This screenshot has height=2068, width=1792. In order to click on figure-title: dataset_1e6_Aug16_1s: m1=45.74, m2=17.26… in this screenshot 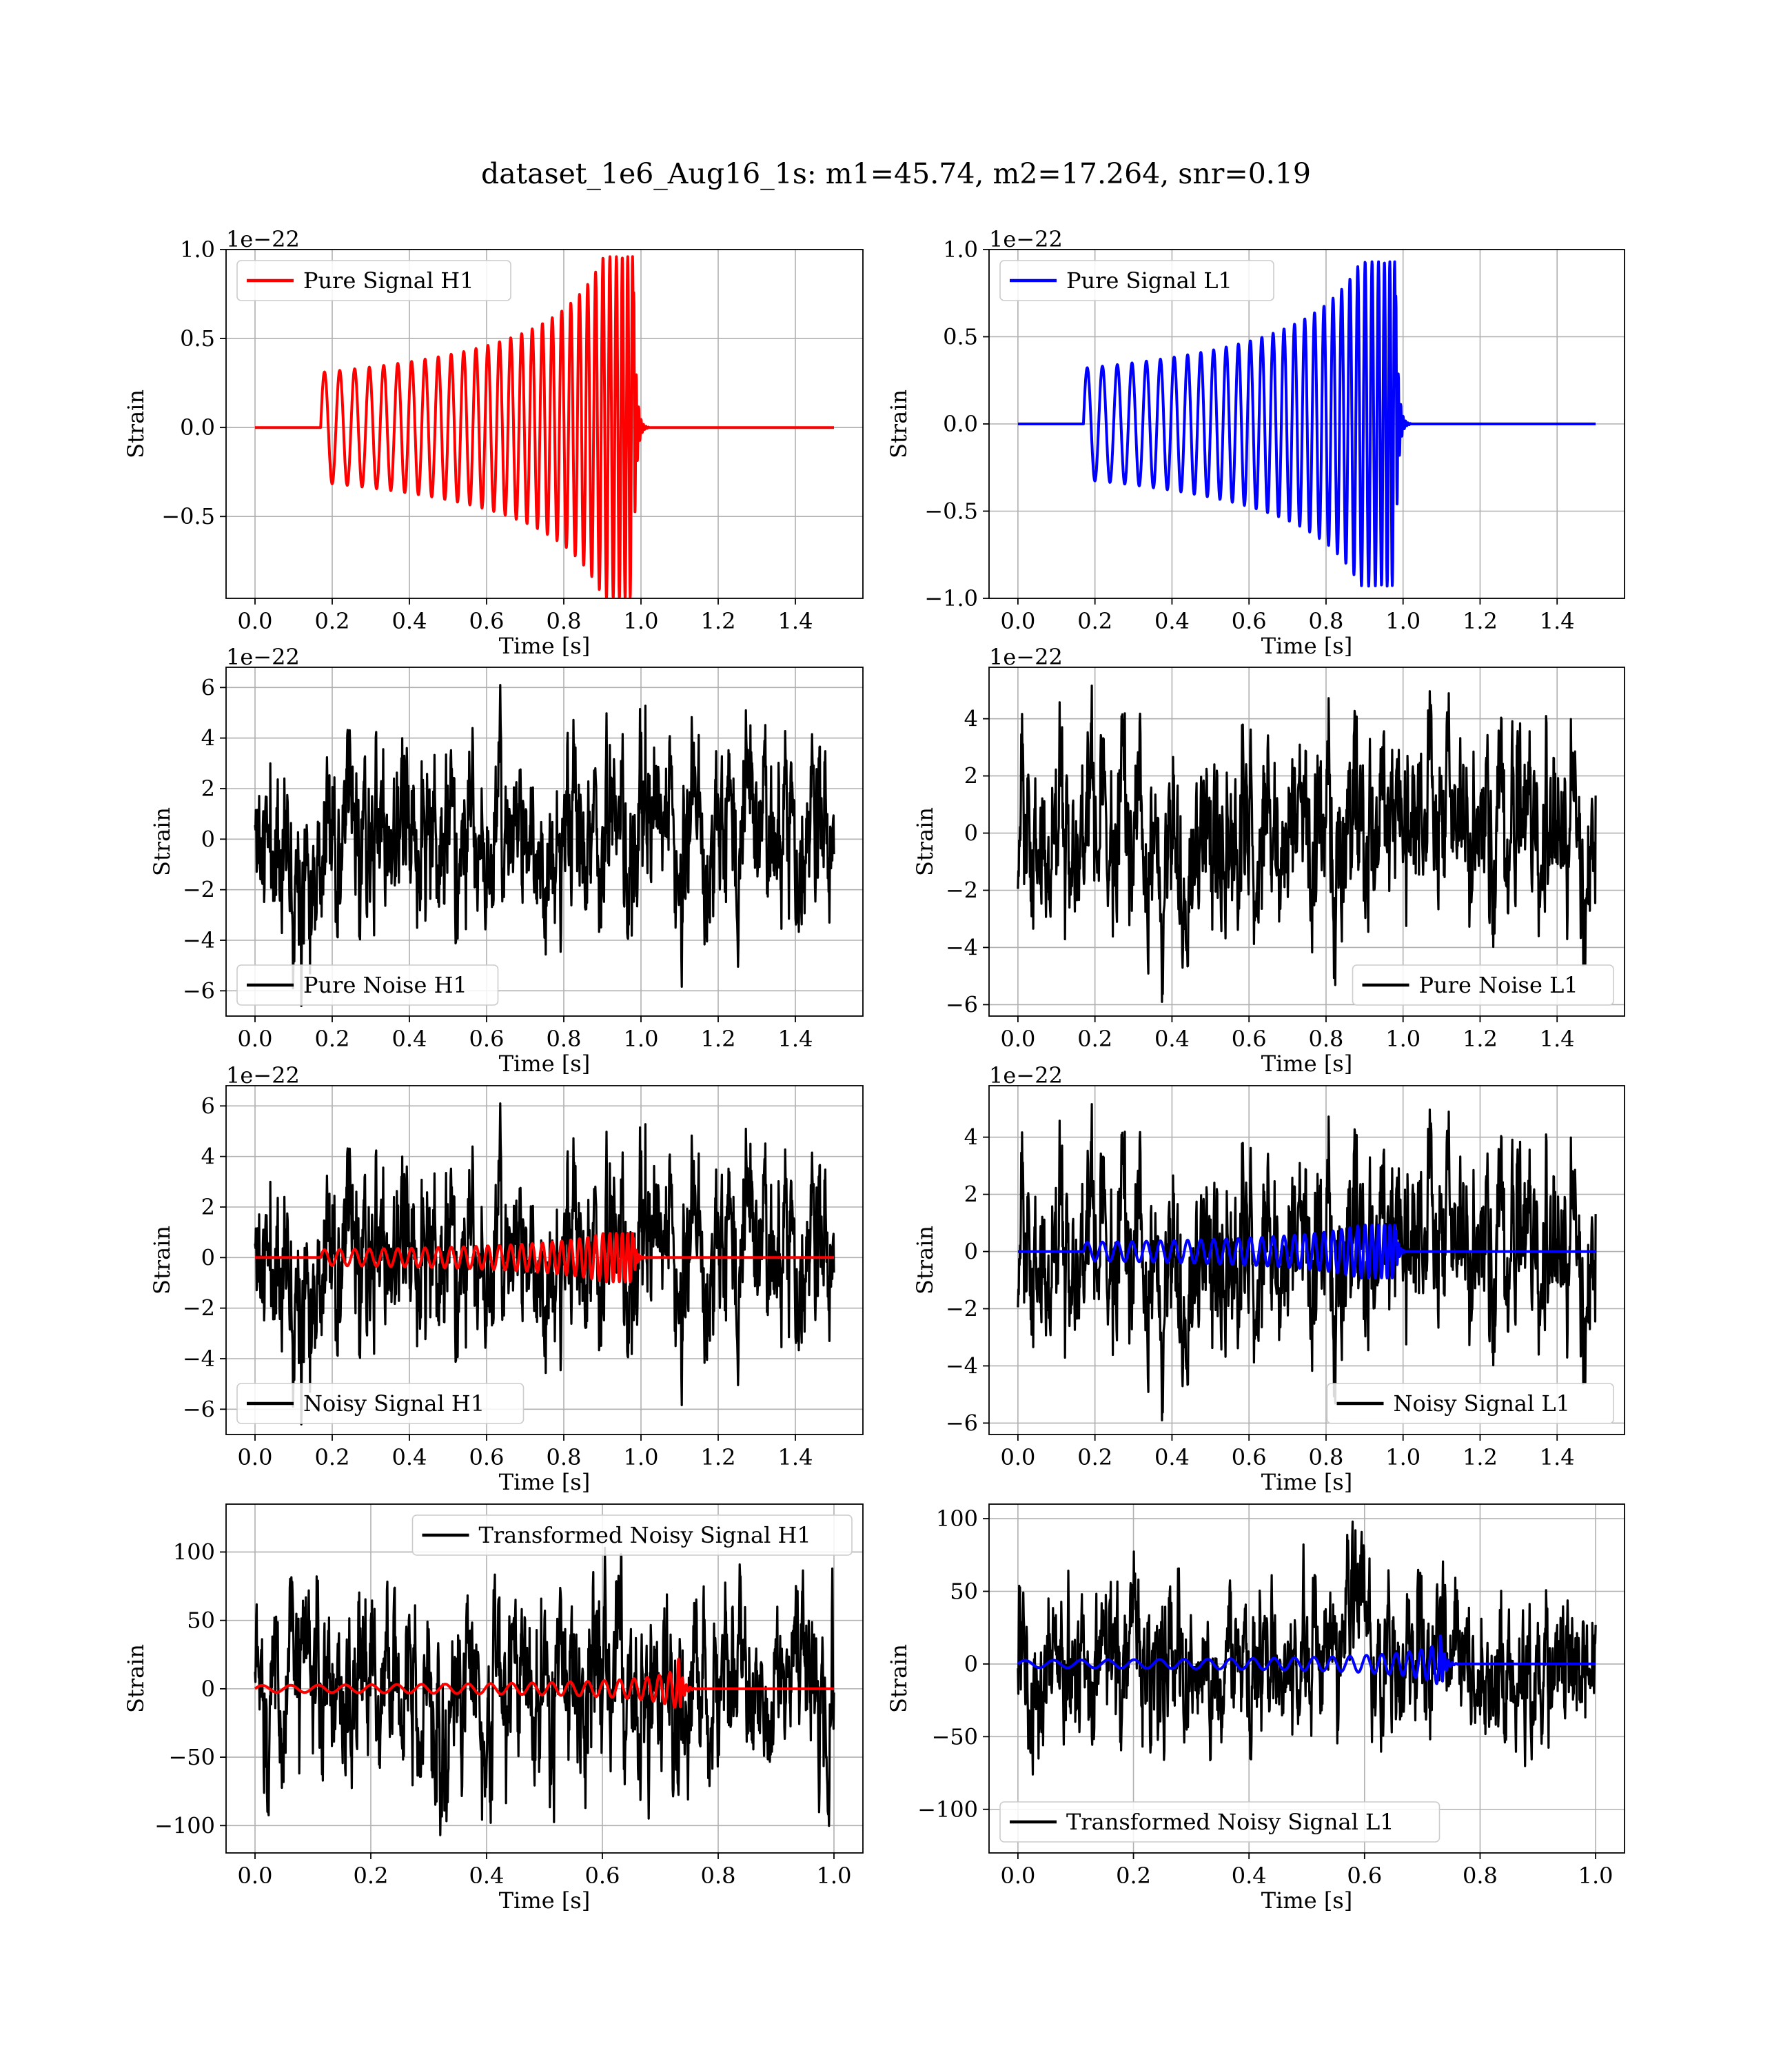, I will do `click(895, 173)`.